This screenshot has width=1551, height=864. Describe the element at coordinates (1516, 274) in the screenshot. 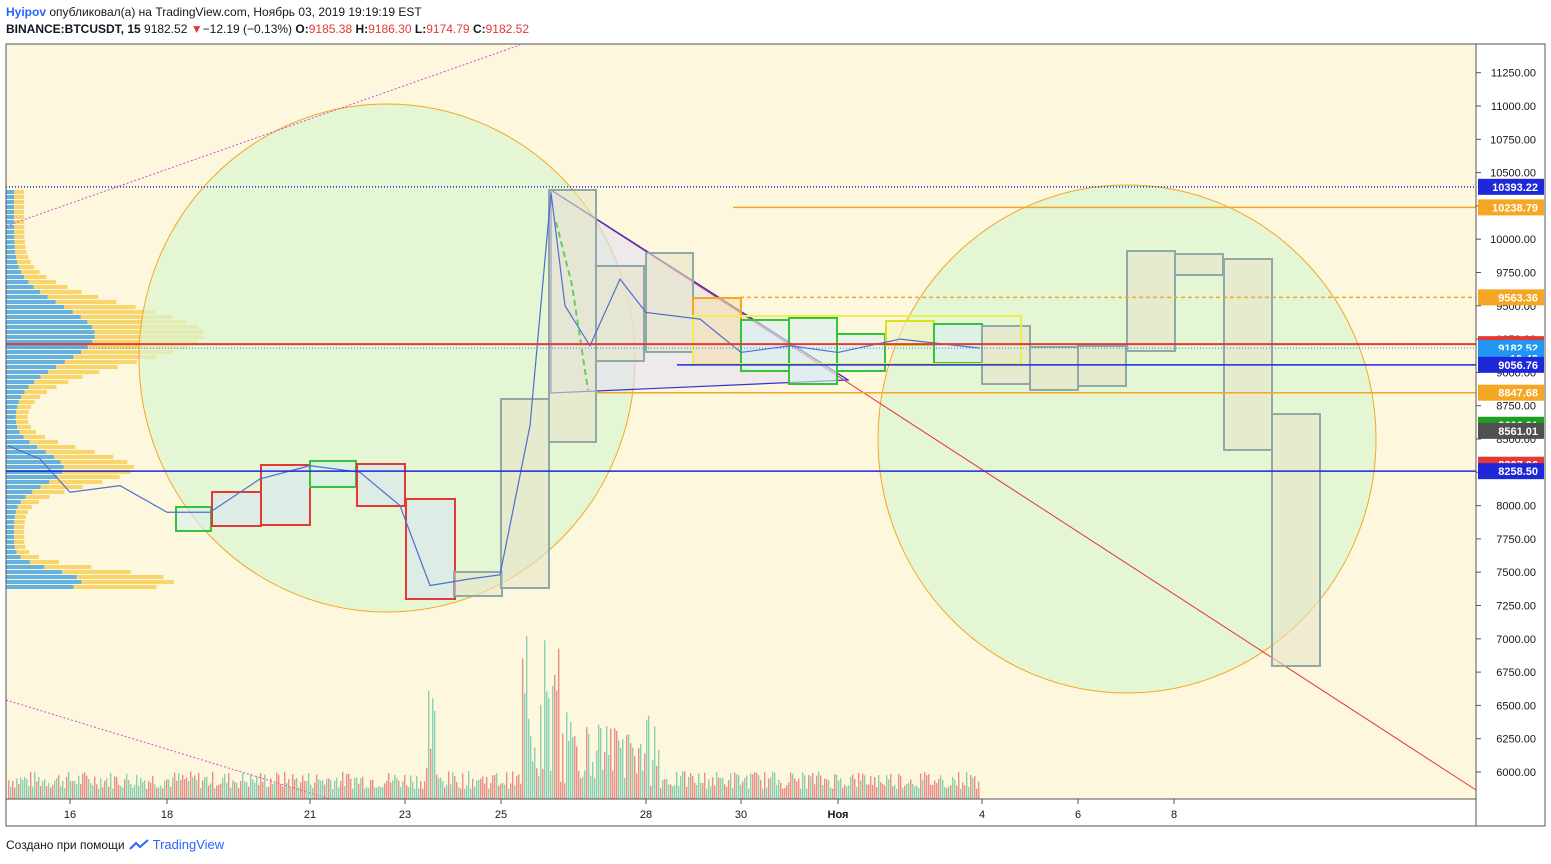

I see `y-tick-label: 9750.00` at that location.